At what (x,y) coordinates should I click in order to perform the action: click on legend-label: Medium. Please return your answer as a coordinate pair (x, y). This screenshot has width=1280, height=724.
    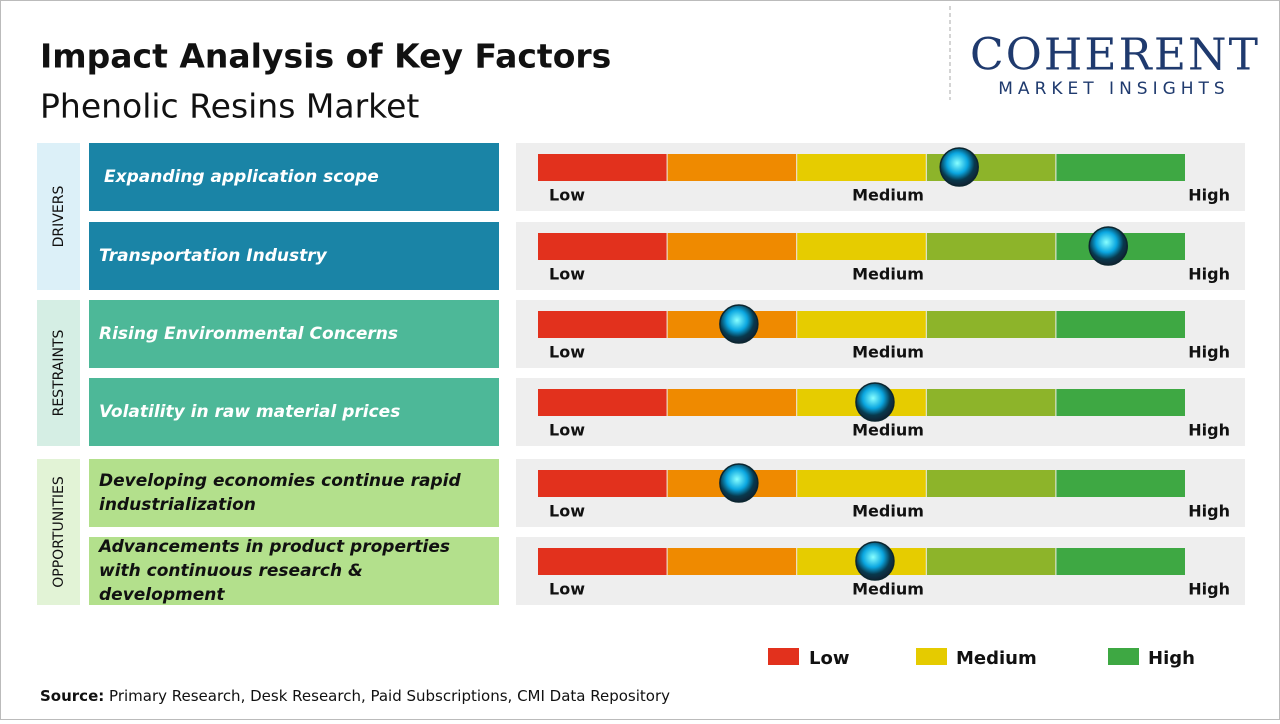
    Looking at the image, I should click on (996, 658).